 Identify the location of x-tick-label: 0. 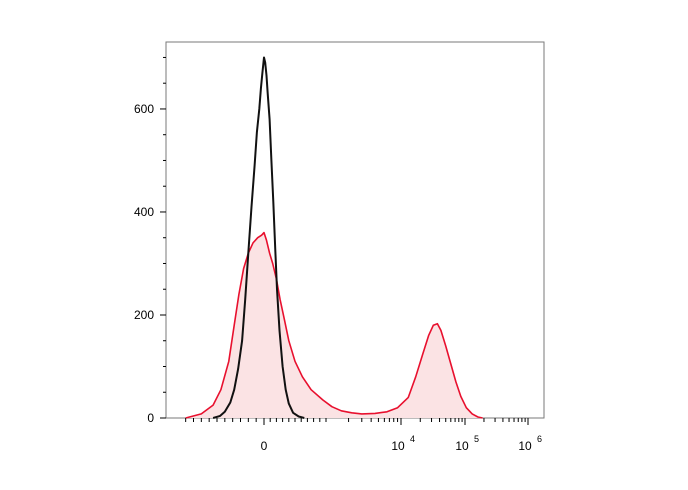
(264, 446).